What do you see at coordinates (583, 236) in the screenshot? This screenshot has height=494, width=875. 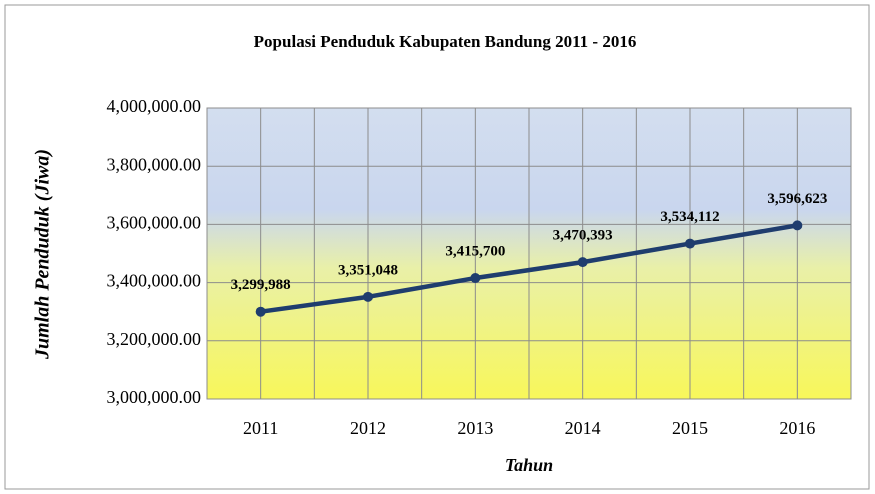 I see `data-label: 3,470,393` at bounding box center [583, 236].